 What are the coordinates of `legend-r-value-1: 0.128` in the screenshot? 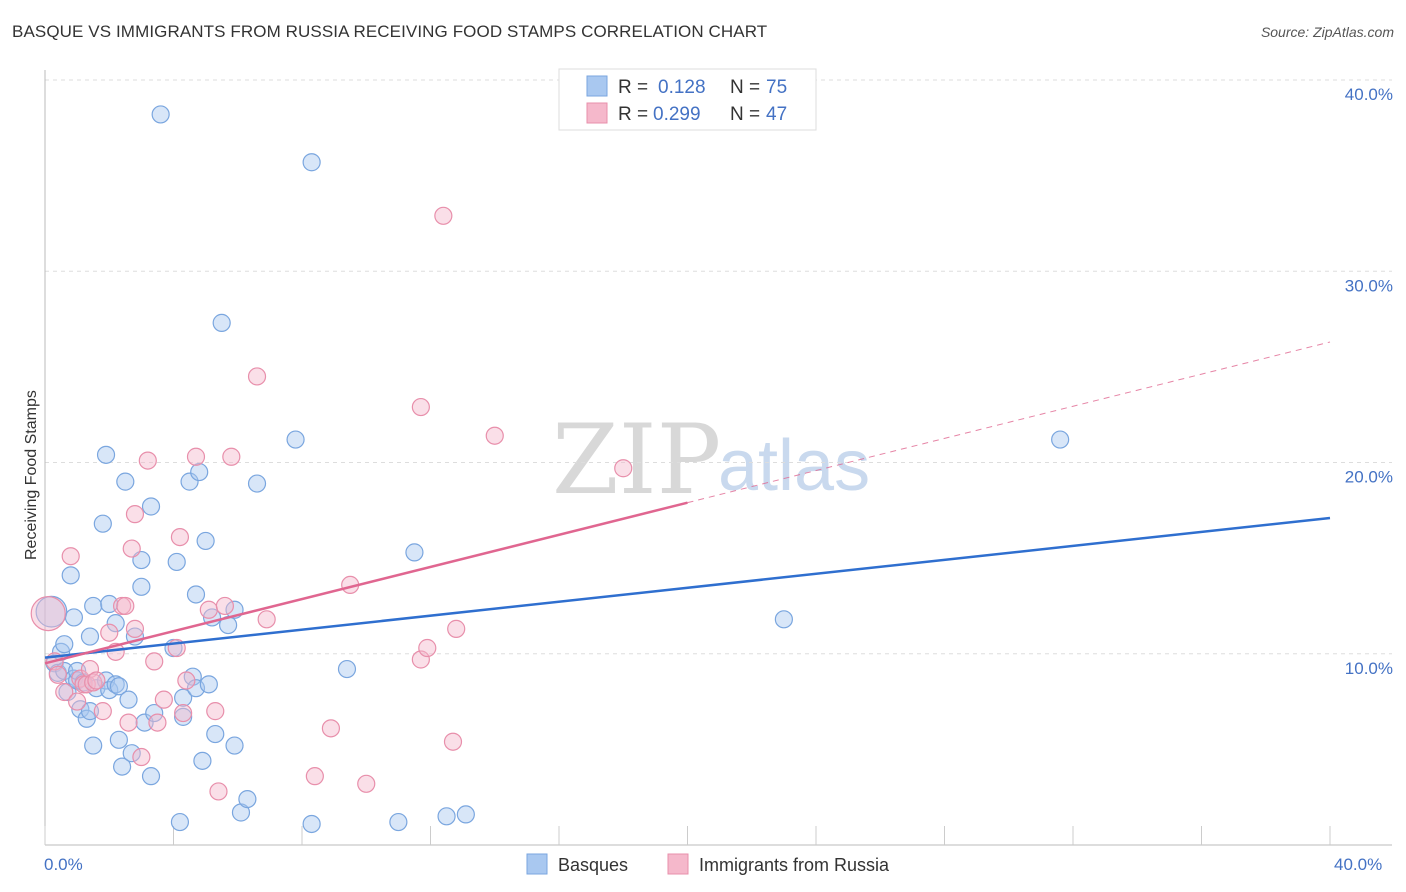 It's located at (682, 87).